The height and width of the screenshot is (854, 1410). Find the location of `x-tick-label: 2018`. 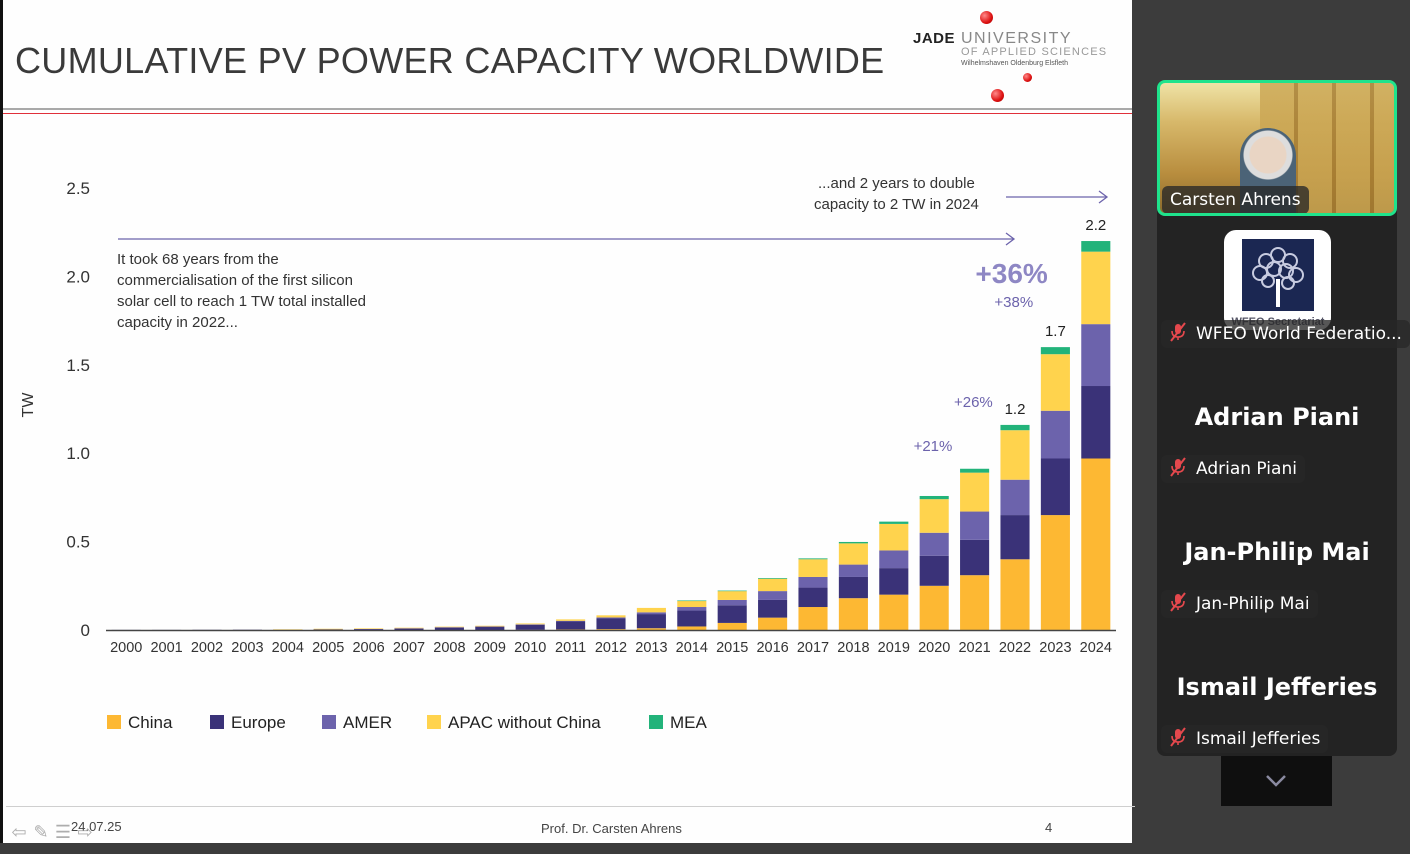

x-tick-label: 2018 is located at coordinates (853, 648).